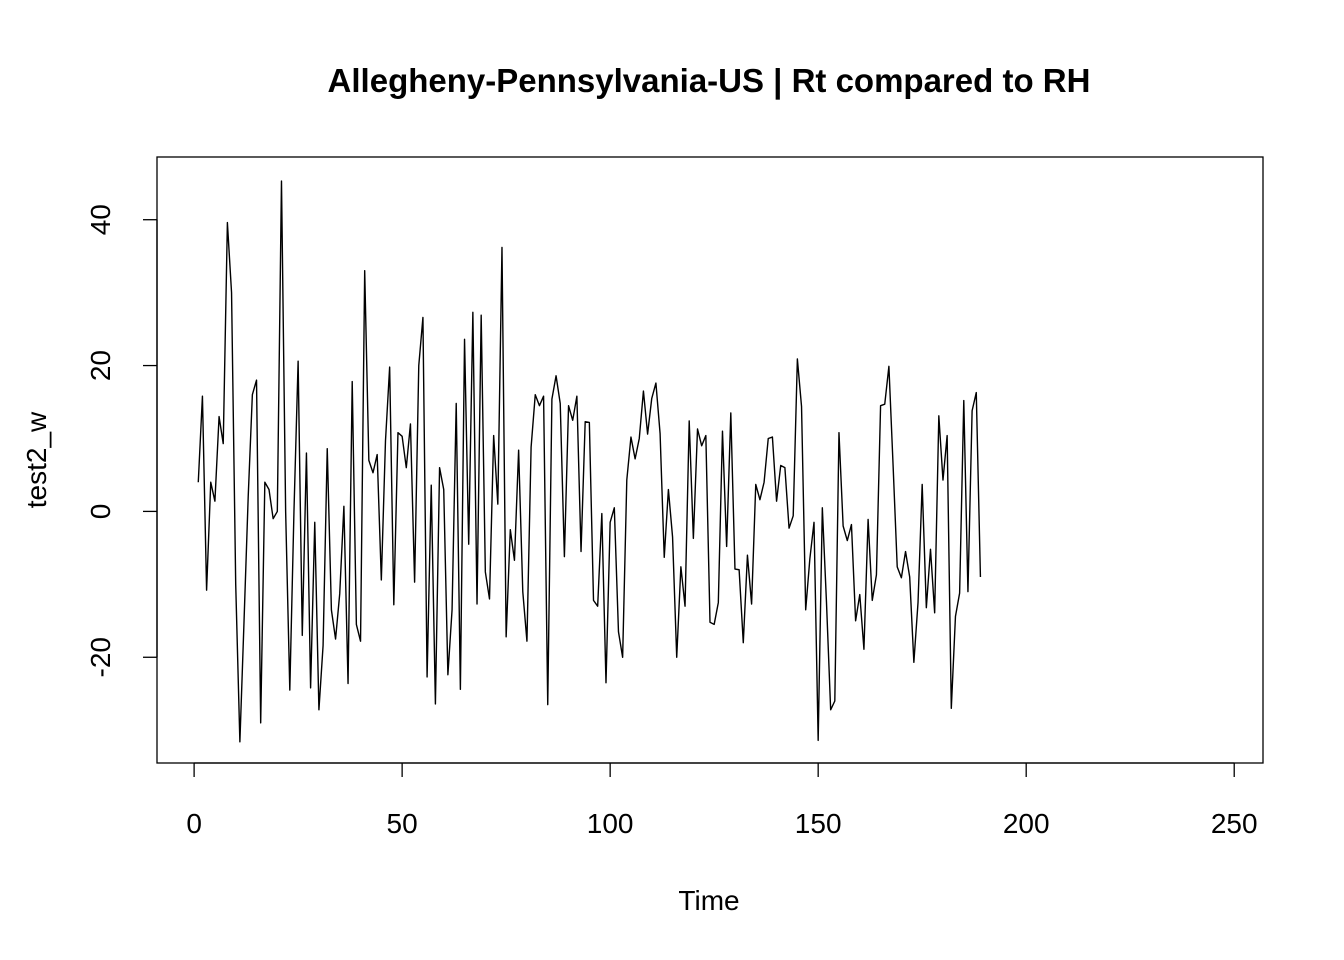  Describe the element at coordinates (36, 459) in the screenshot. I see `y-axis-label: test2_w` at that location.